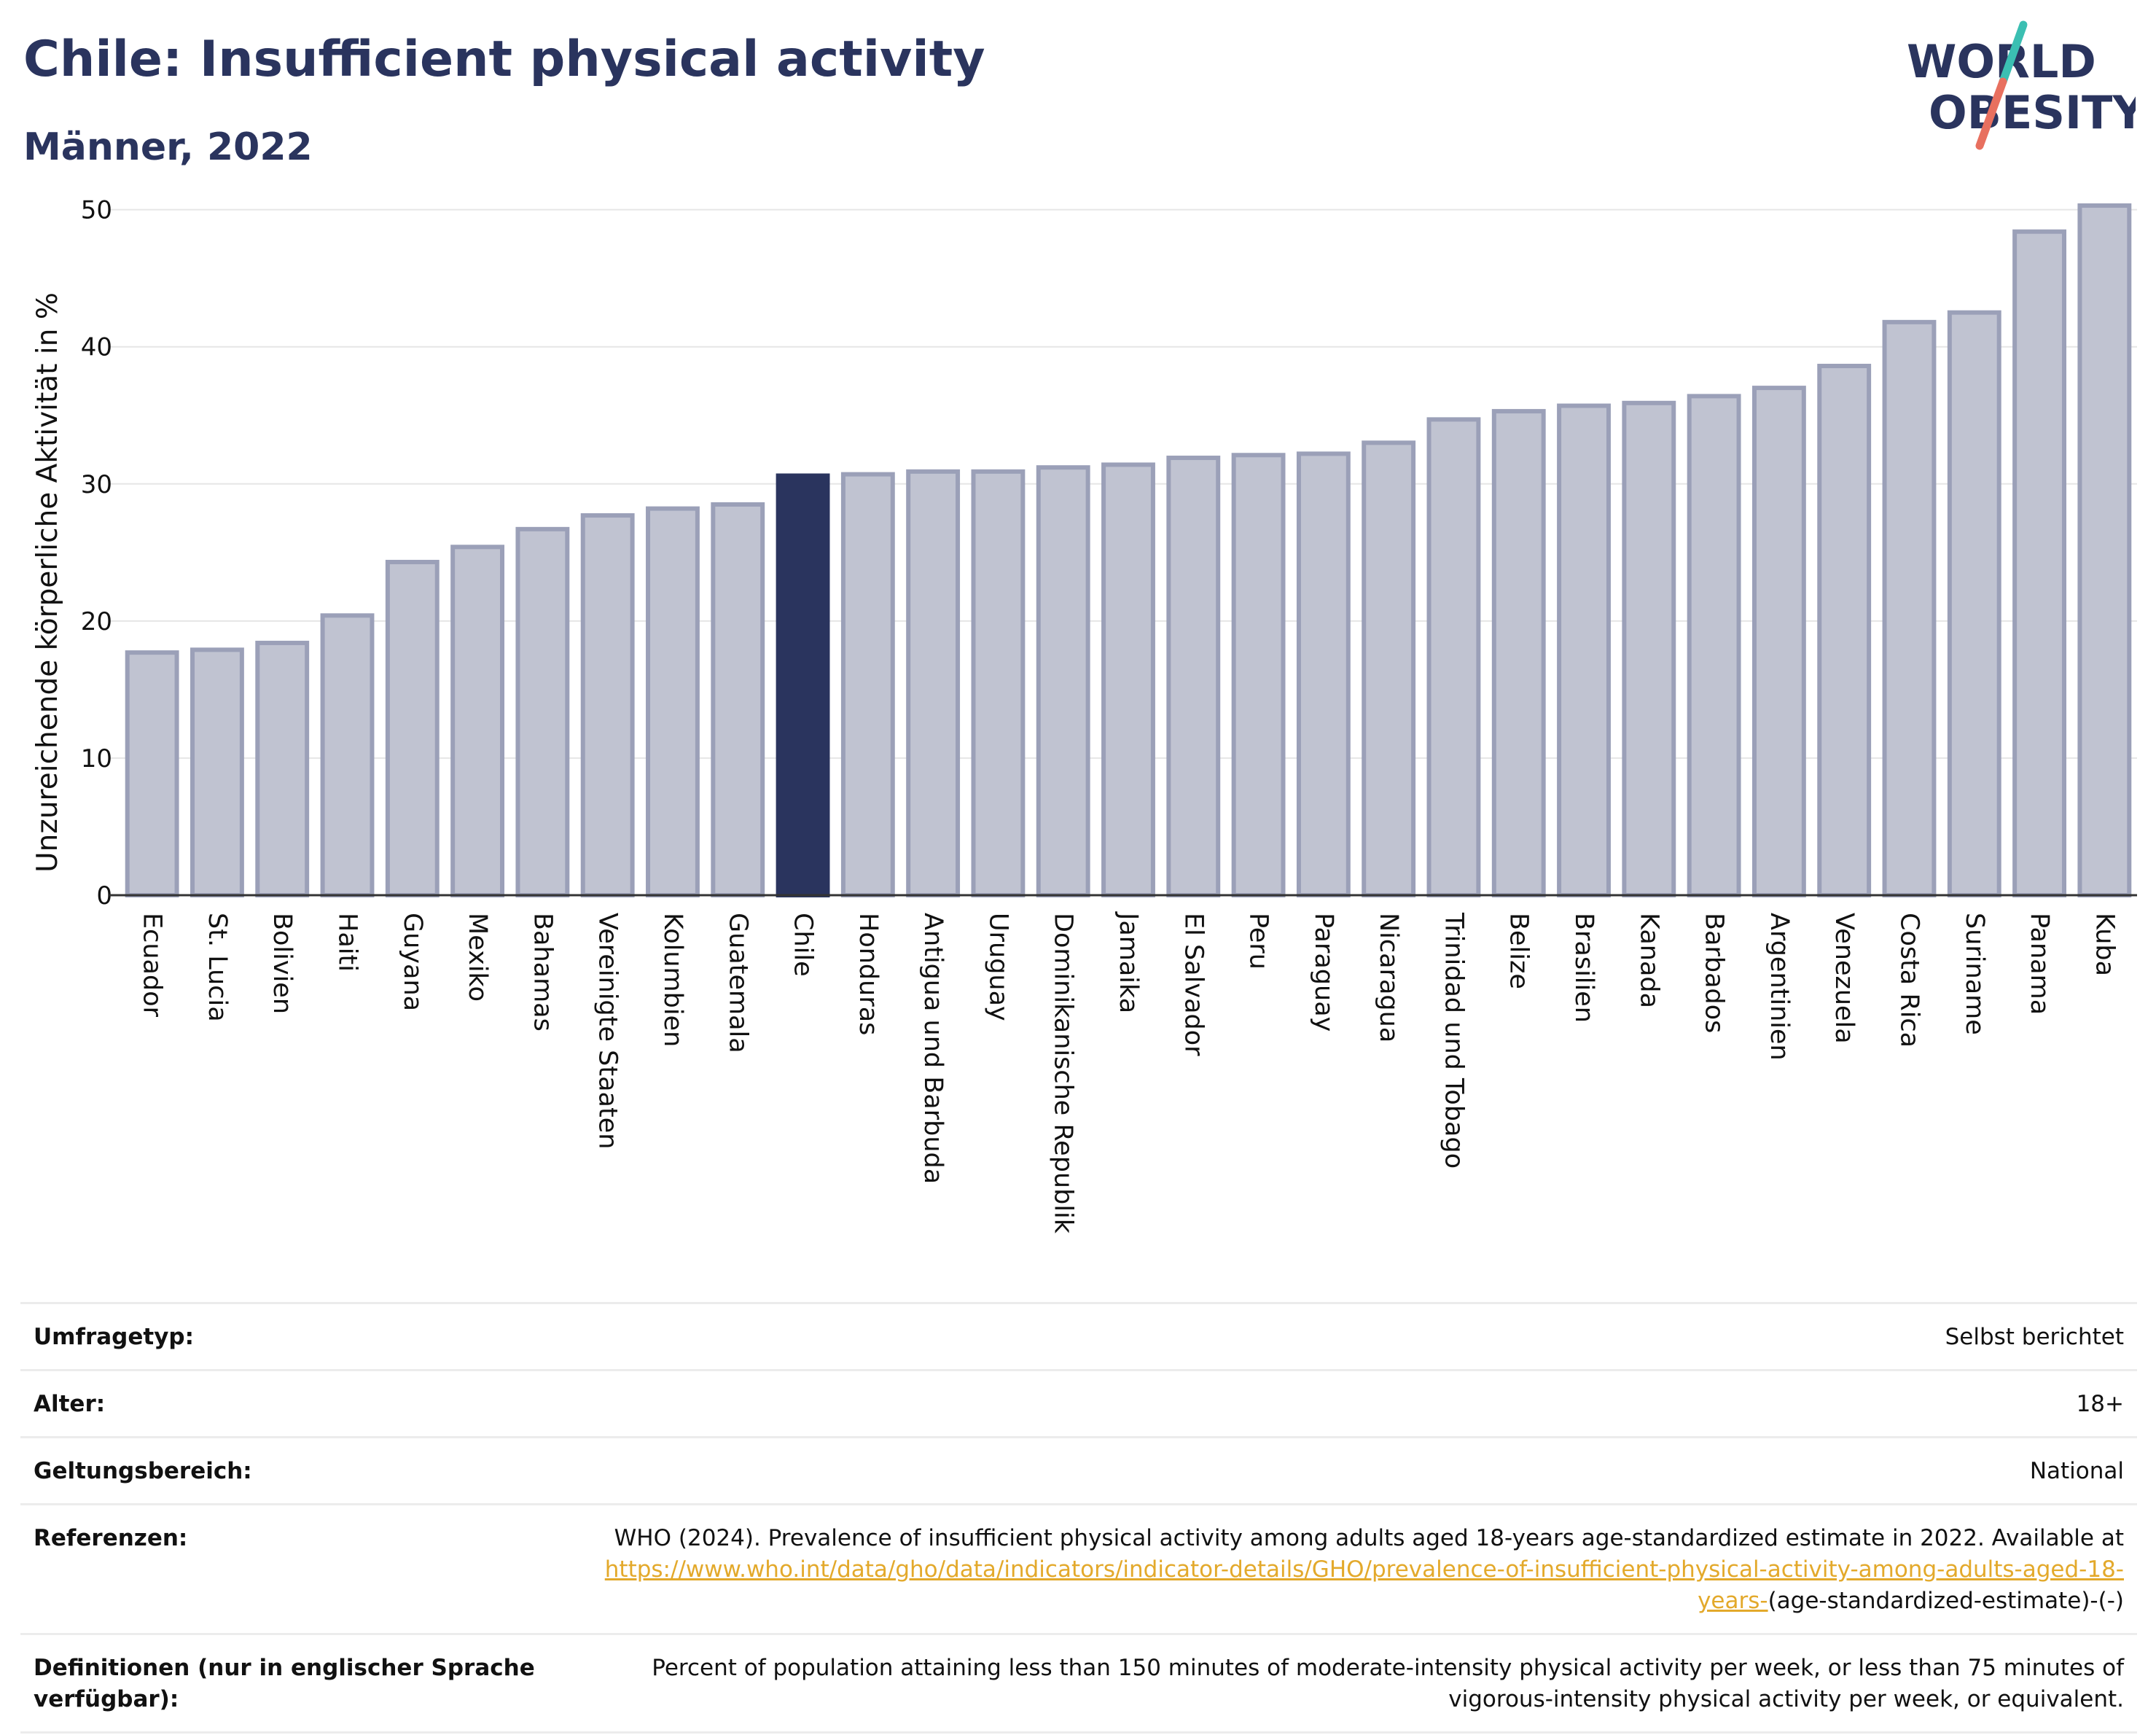 The image size is (2156, 1735). I want to click on meta-label: Umfragetyp:, so click(114, 1337).